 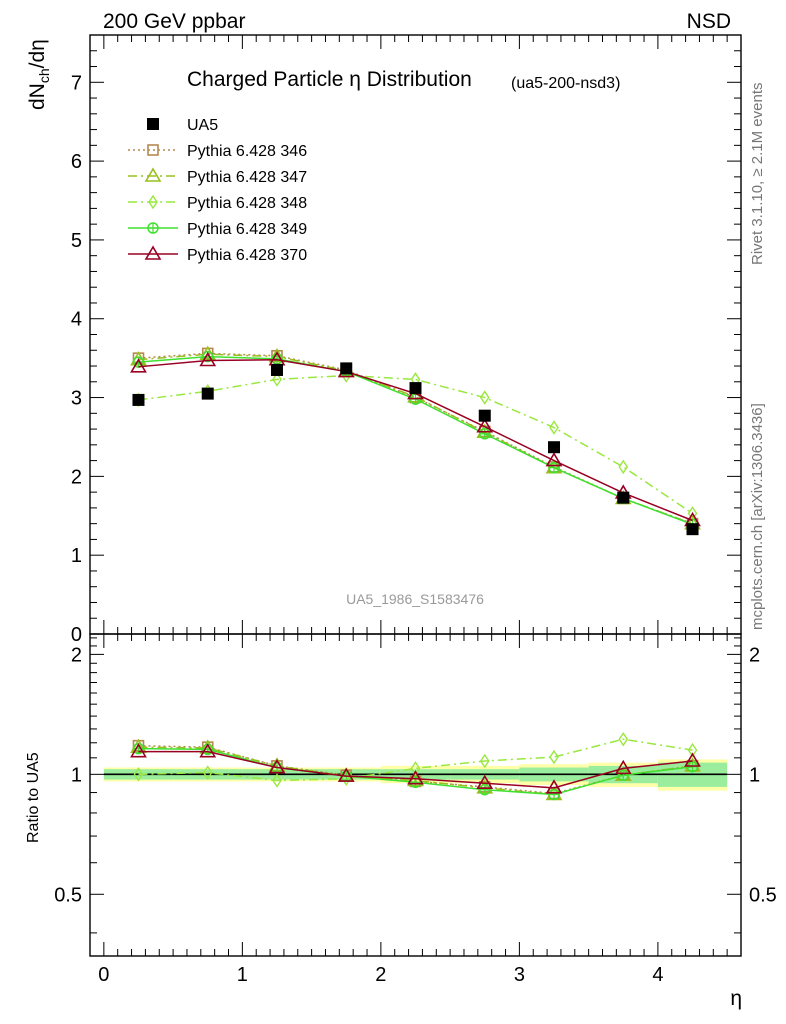 I want to click on x-tick-label: 4, so click(x=657, y=975).